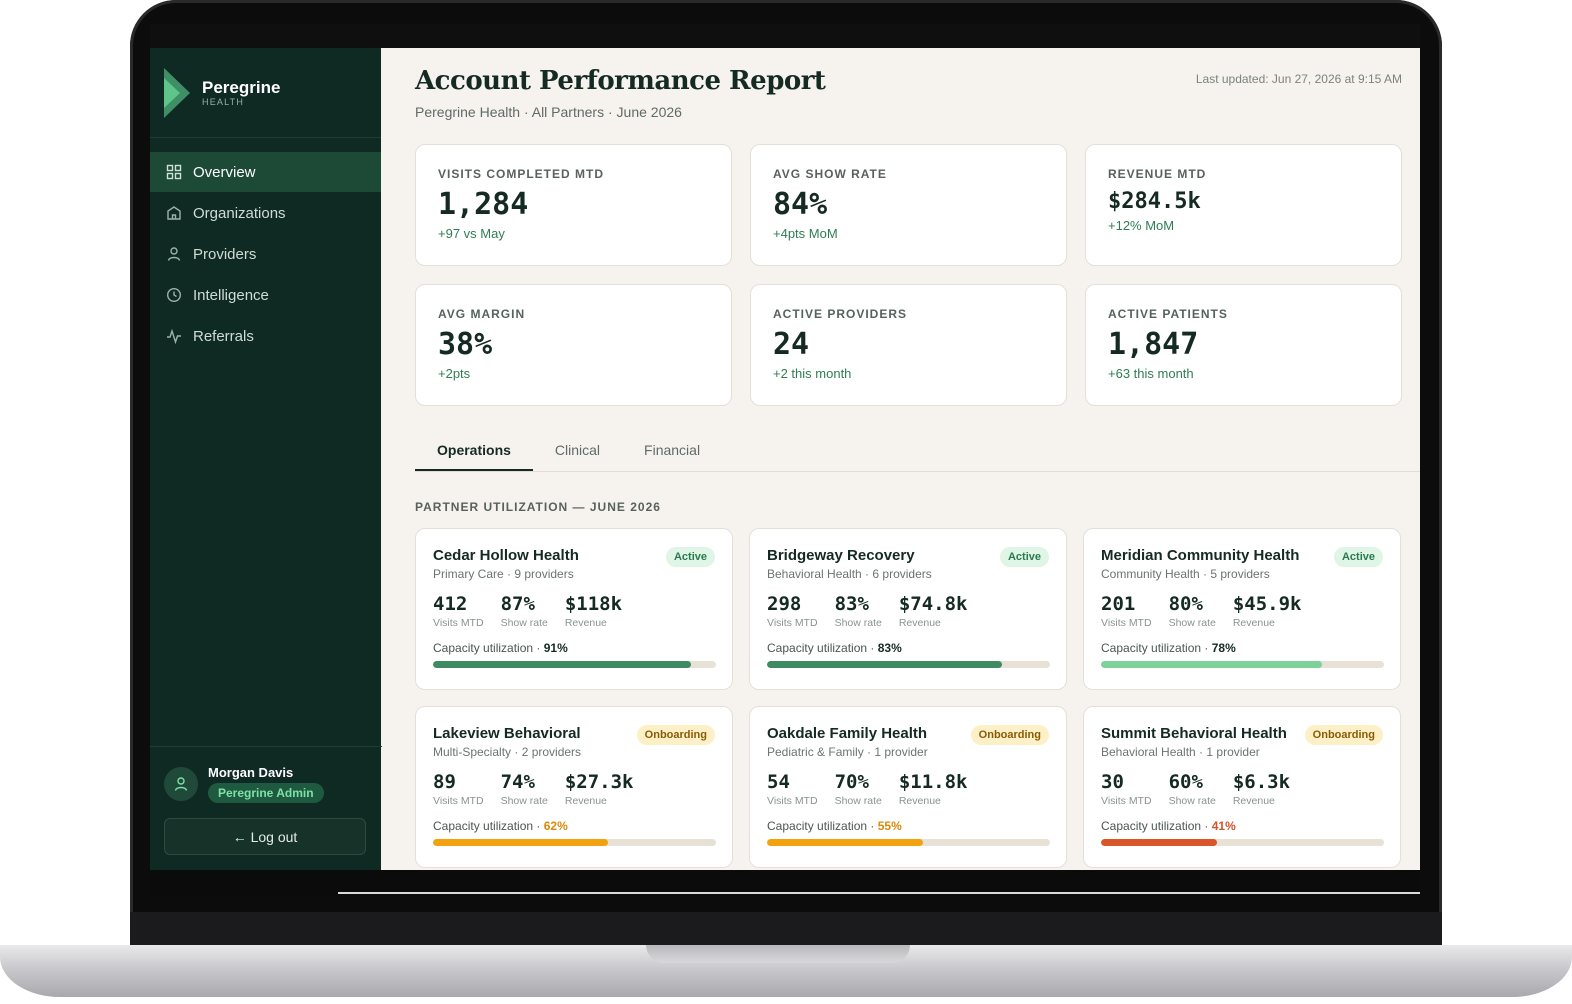 The width and height of the screenshot is (1572, 1004). What do you see at coordinates (812, 373) in the screenshot?
I see `kpi-delta: +2 this month` at bounding box center [812, 373].